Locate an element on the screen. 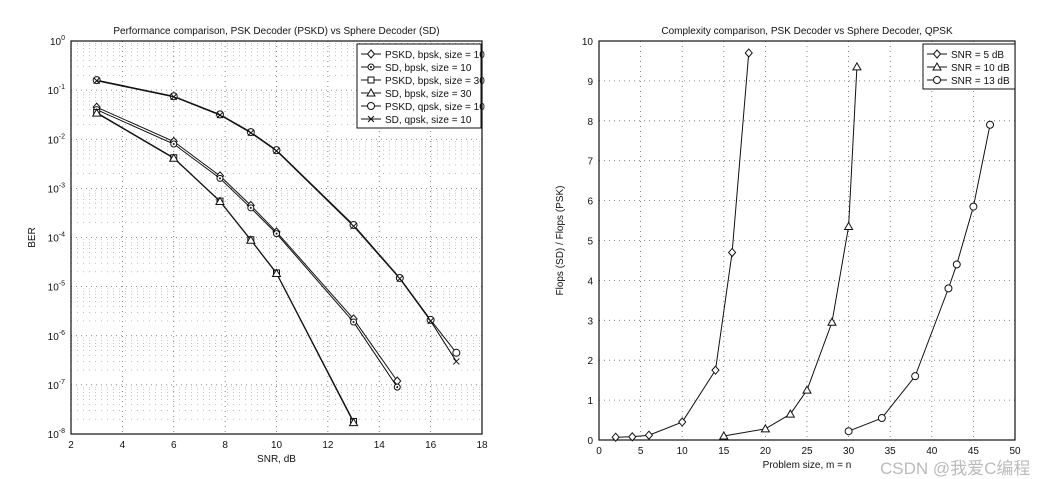 The height and width of the screenshot is (479, 1052). legend-entry: SD, bpsk, size = 10 is located at coordinates (416, 68).